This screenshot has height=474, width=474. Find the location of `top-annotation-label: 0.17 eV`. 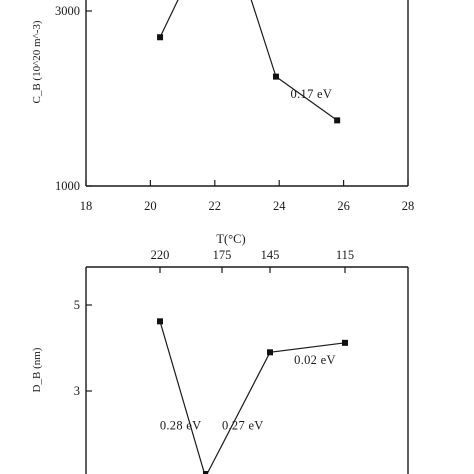

top-annotation-label: 0.17 eV is located at coordinates (312, 94).